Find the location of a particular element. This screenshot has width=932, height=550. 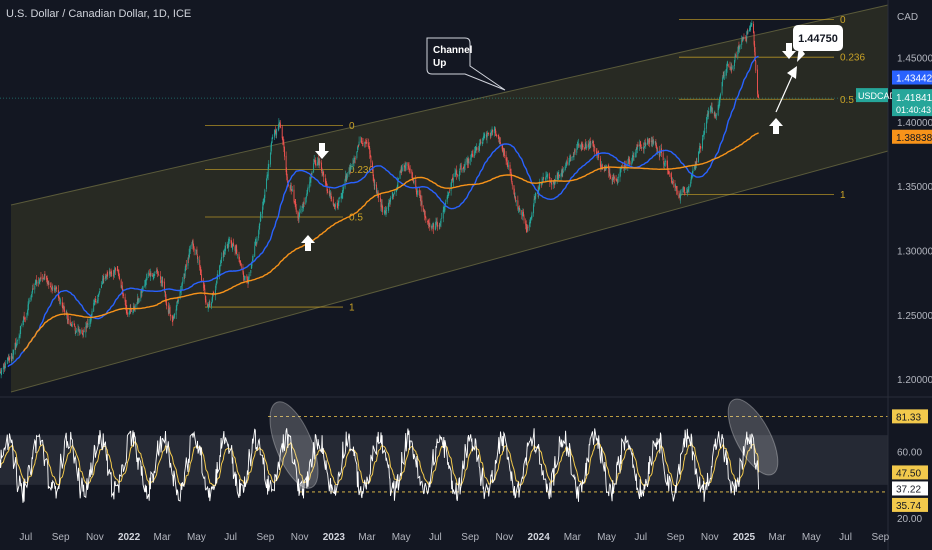

down-arrow-icon is located at coordinates (789, 51).